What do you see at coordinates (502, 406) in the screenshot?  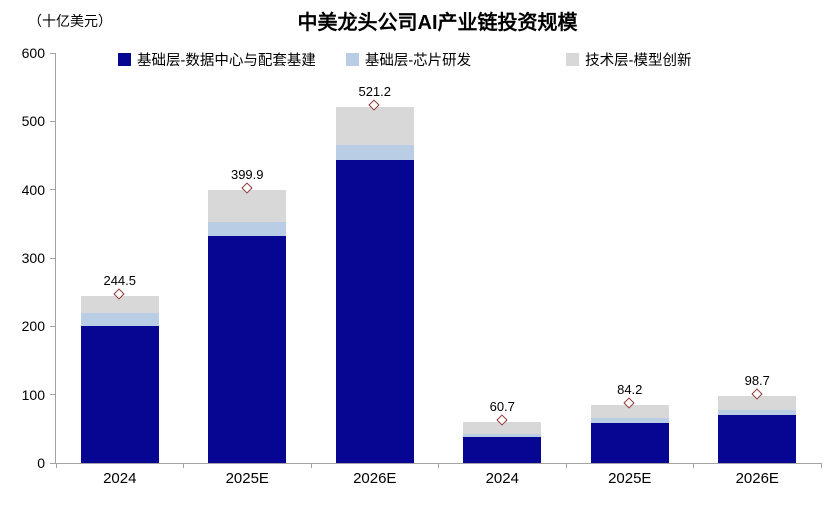 I see `bar-total-label: 60.7` at bounding box center [502, 406].